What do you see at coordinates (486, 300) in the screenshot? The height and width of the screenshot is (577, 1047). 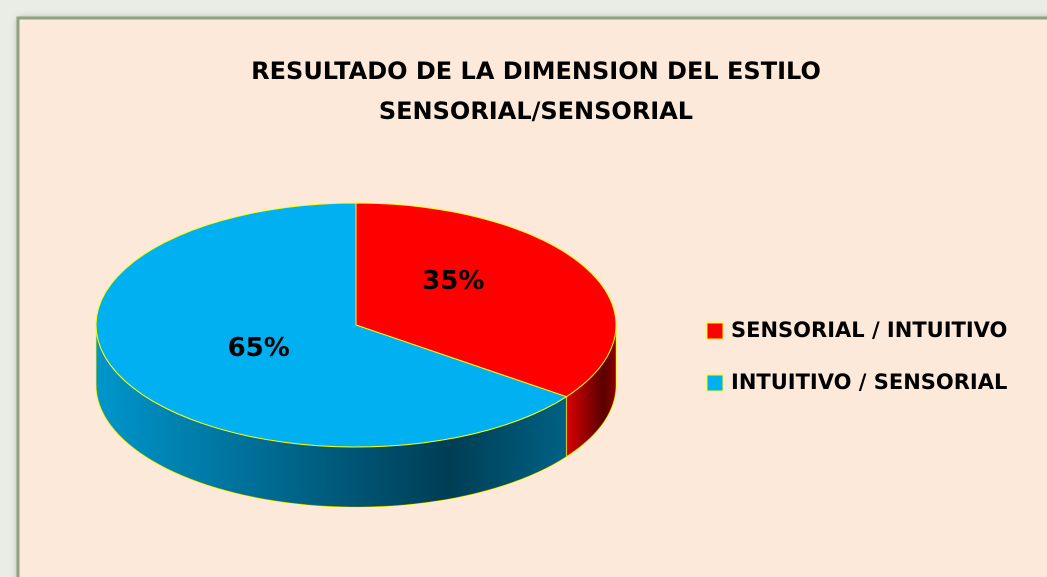 I see `slice` at bounding box center [486, 300].